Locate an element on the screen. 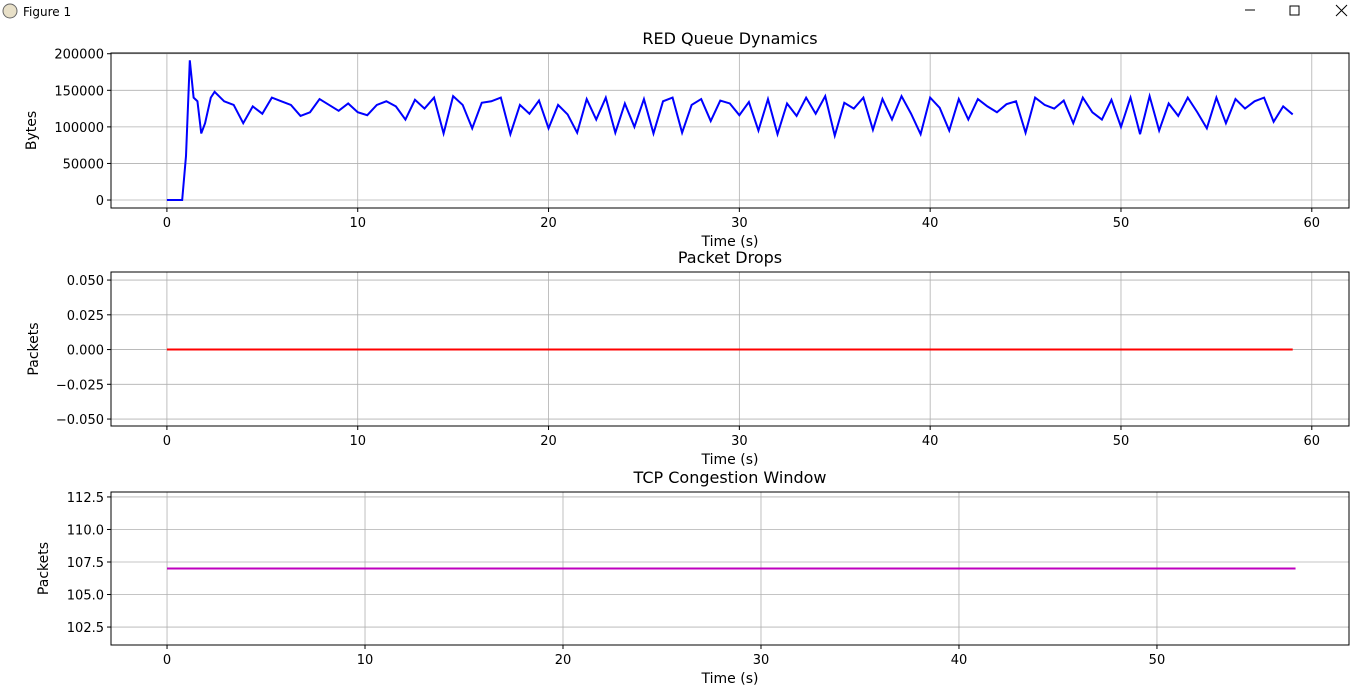  chart-title: Packet Drops is located at coordinates (730, 257).